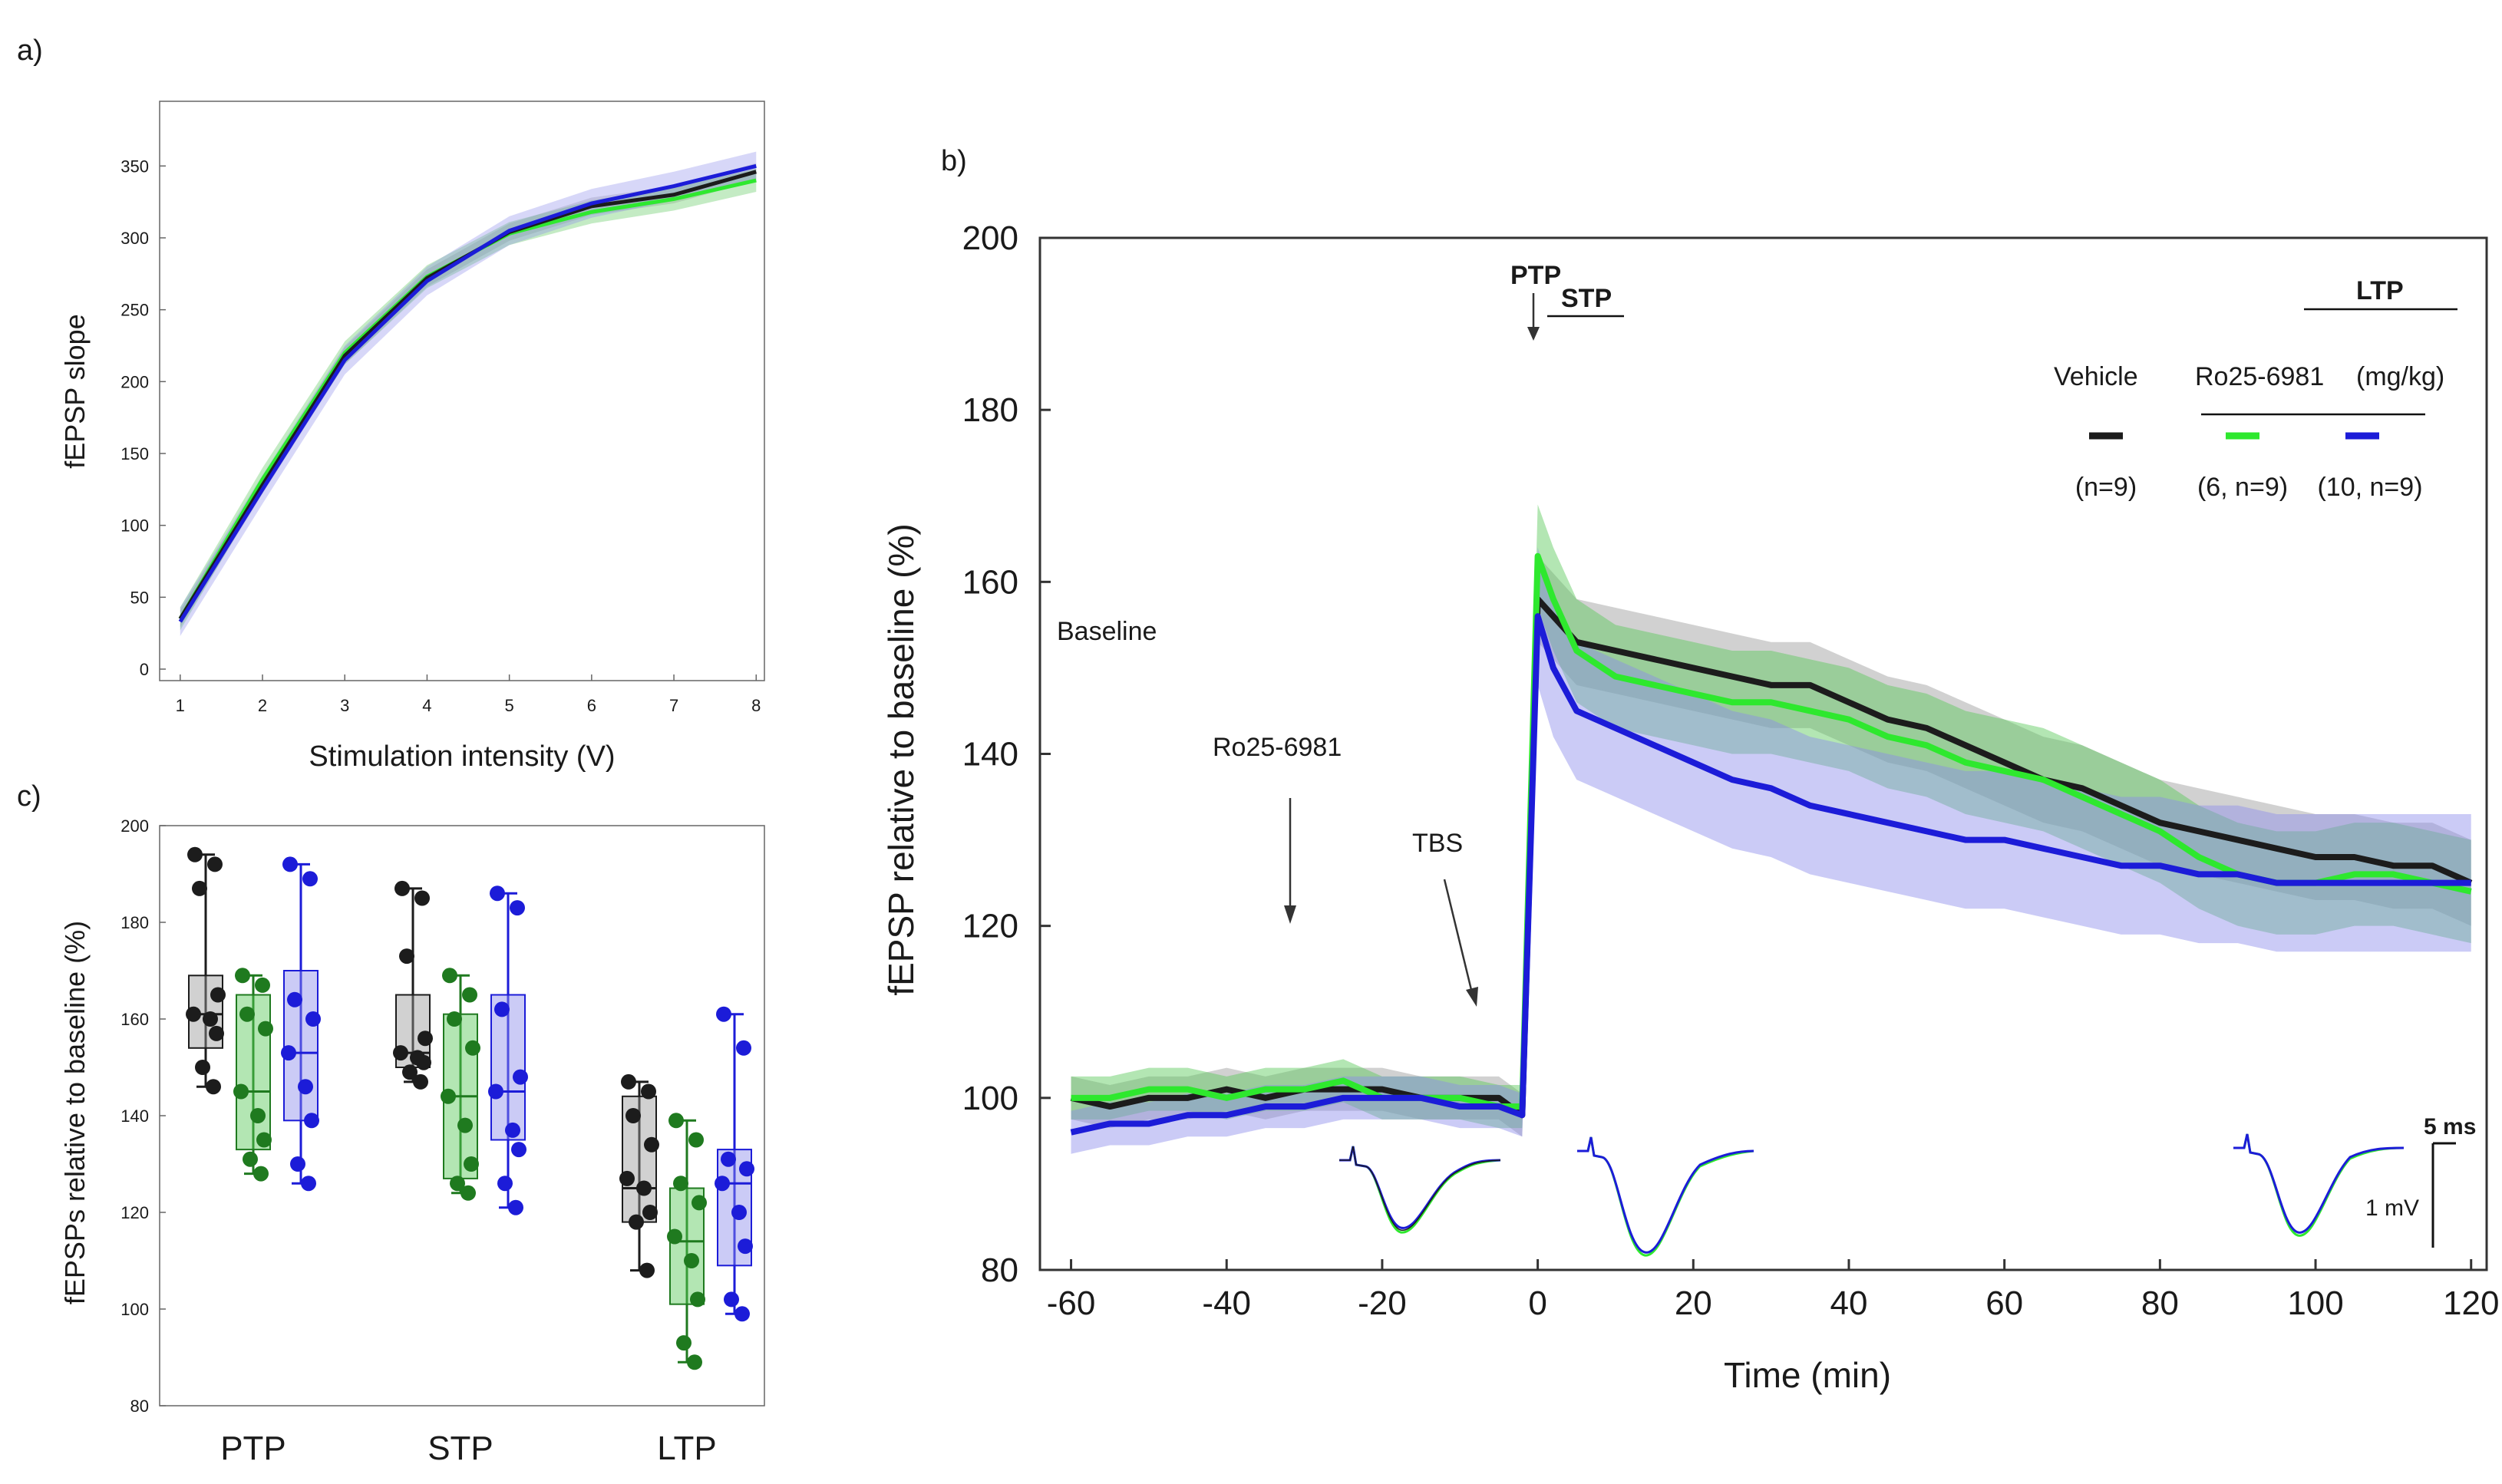 The height and width of the screenshot is (1484, 2502). I want to click on panel-a-xtick-label: 3, so click(344, 705).